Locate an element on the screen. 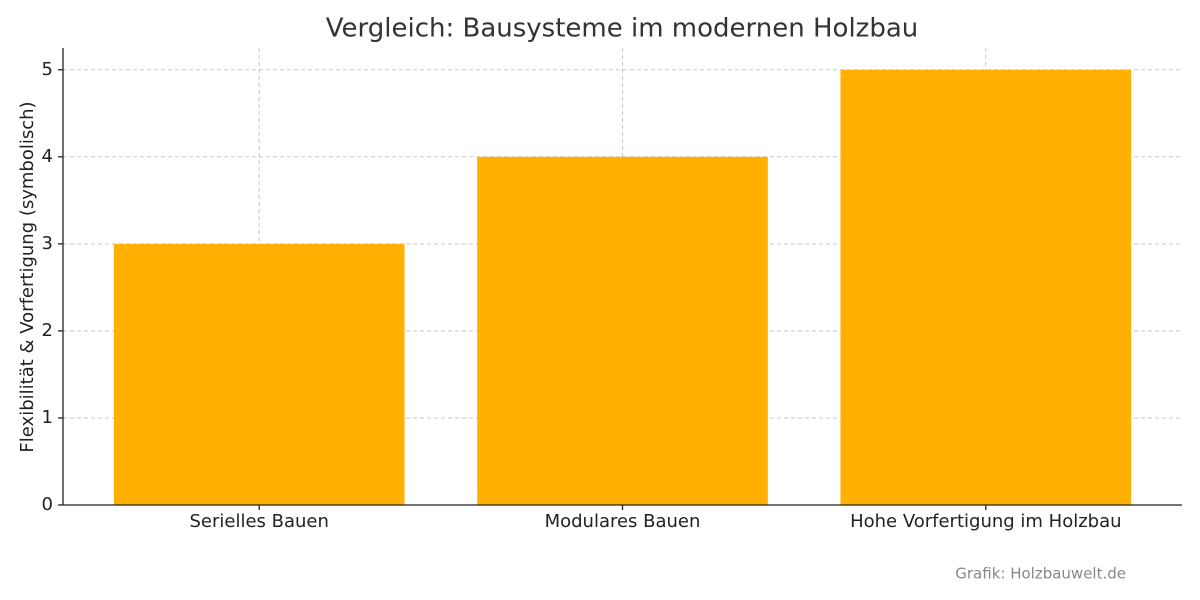 Image resolution: width=1200 pixels, height=600 pixels. x-tick-label: Serielles Bauen is located at coordinates (258, 521).